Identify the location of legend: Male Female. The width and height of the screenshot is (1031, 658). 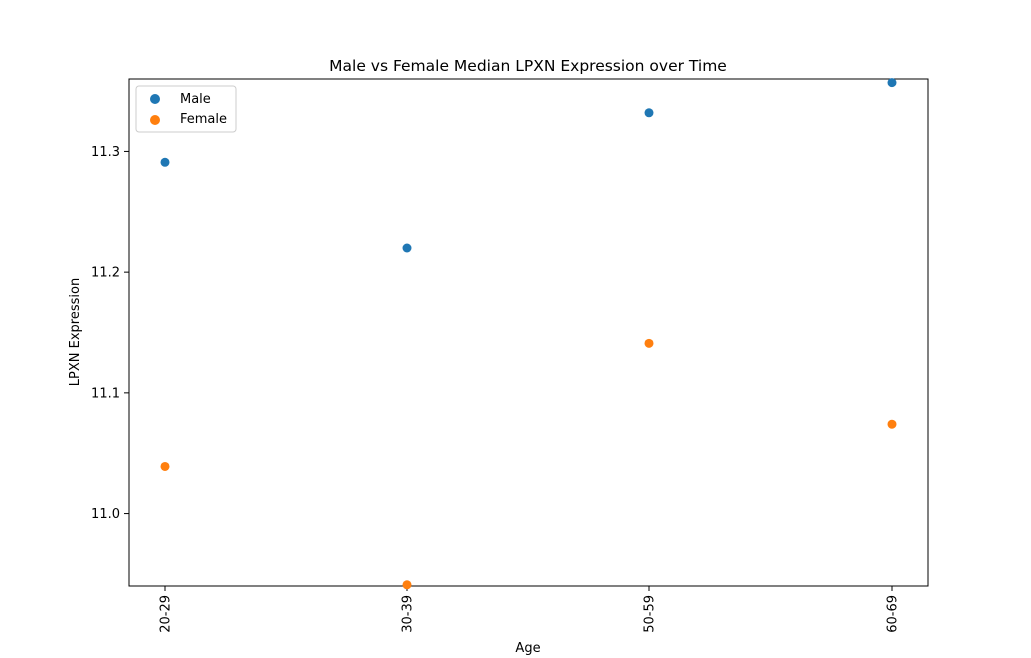
(186, 109).